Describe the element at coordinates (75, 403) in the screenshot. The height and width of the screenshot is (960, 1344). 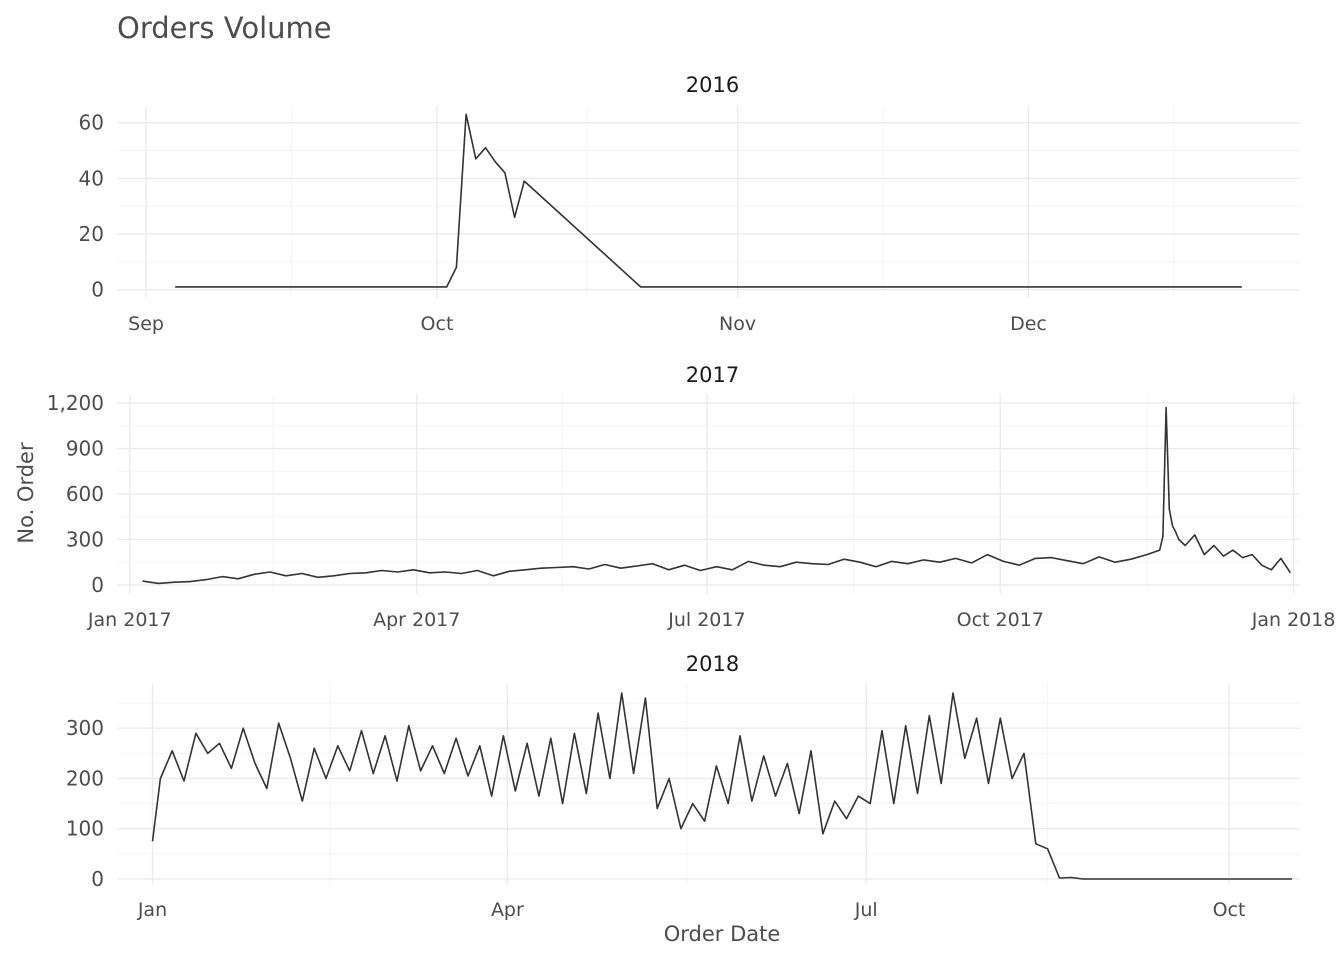
I see `y-tick-label: 1,200` at that location.